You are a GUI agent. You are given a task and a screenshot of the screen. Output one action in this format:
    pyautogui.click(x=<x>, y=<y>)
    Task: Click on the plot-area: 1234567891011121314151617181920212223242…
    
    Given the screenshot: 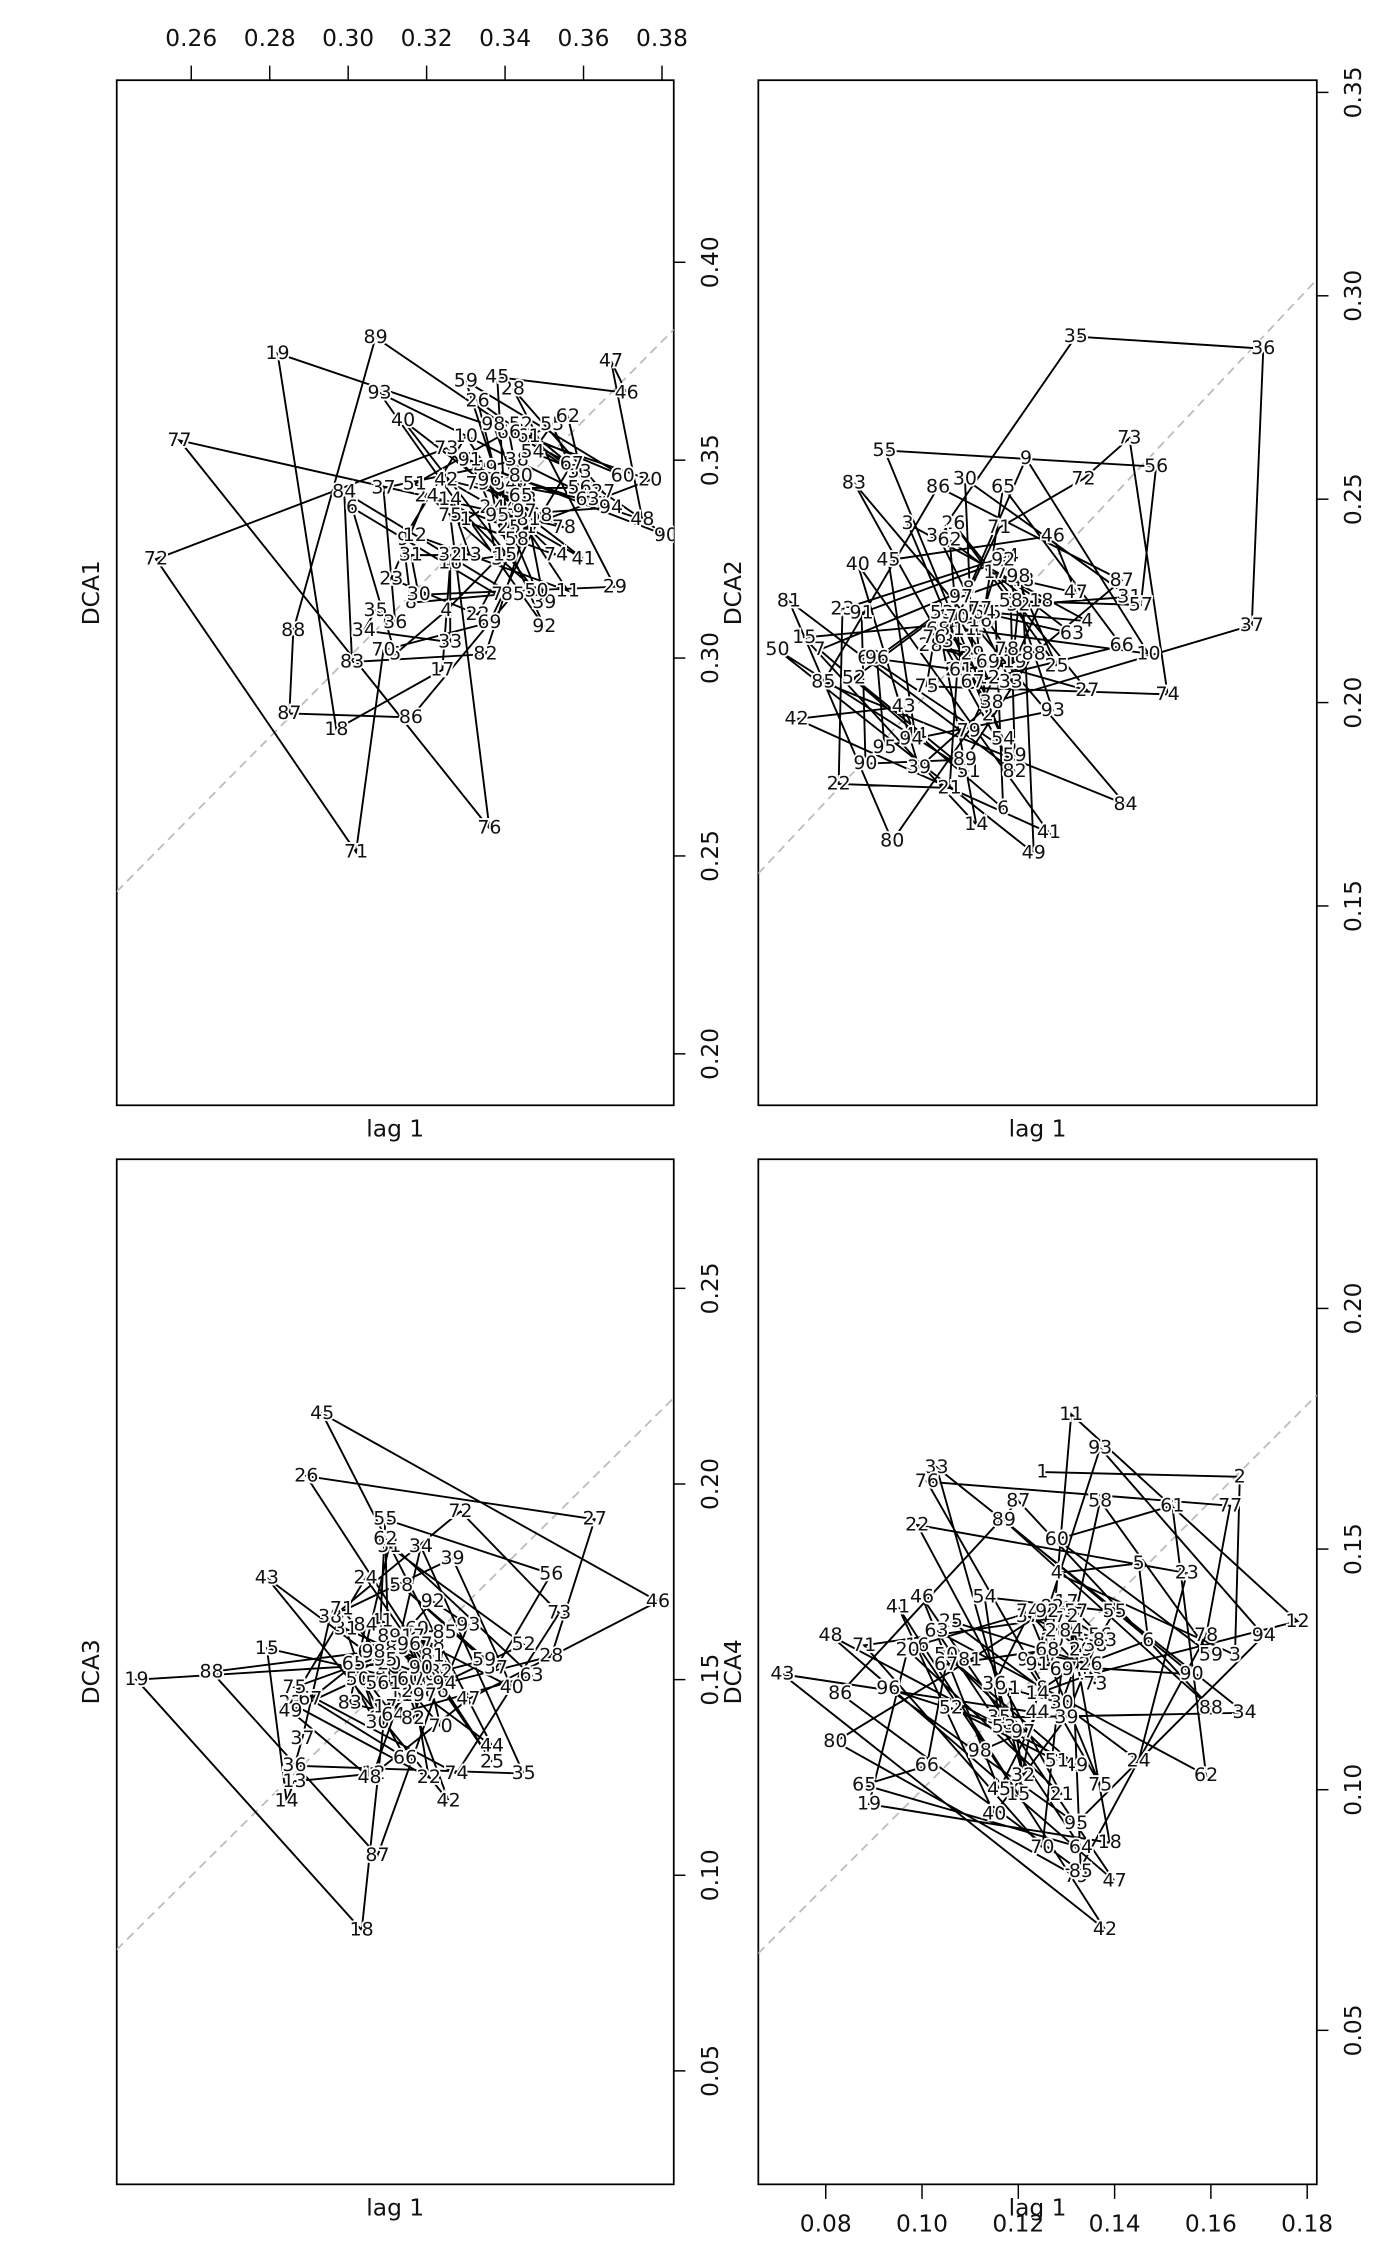 What is the action you would take?
    pyautogui.click(x=1037, y=576)
    